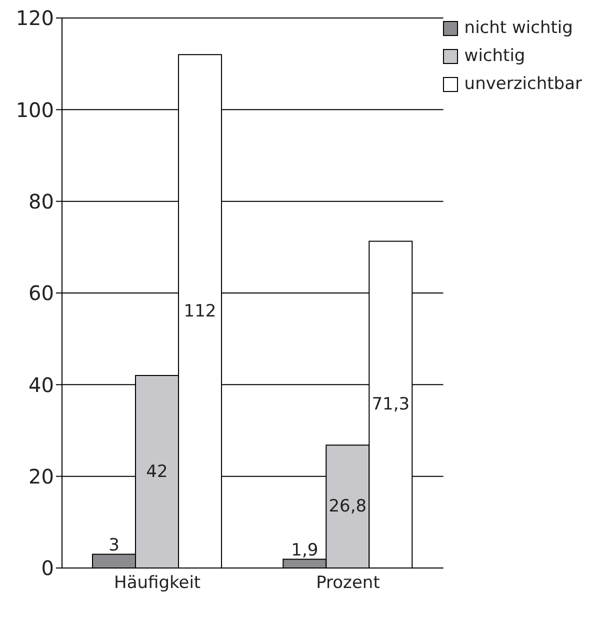 The width and height of the screenshot is (600, 626). I want to click on y-tick-label: 0, so click(47, 568).